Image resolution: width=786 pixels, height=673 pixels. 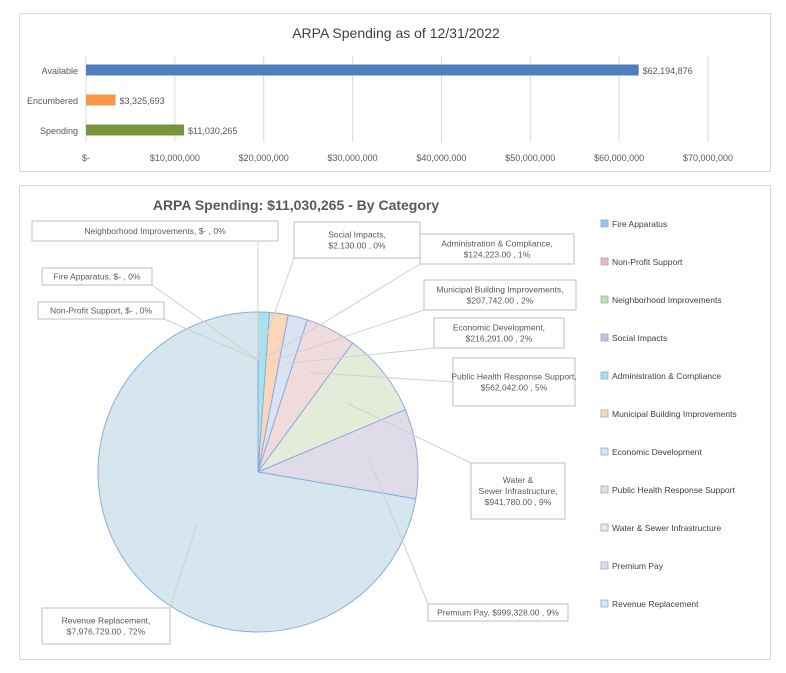 What do you see at coordinates (674, 414) in the screenshot?
I see `legend-label: Municipal Building Improvements` at bounding box center [674, 414].